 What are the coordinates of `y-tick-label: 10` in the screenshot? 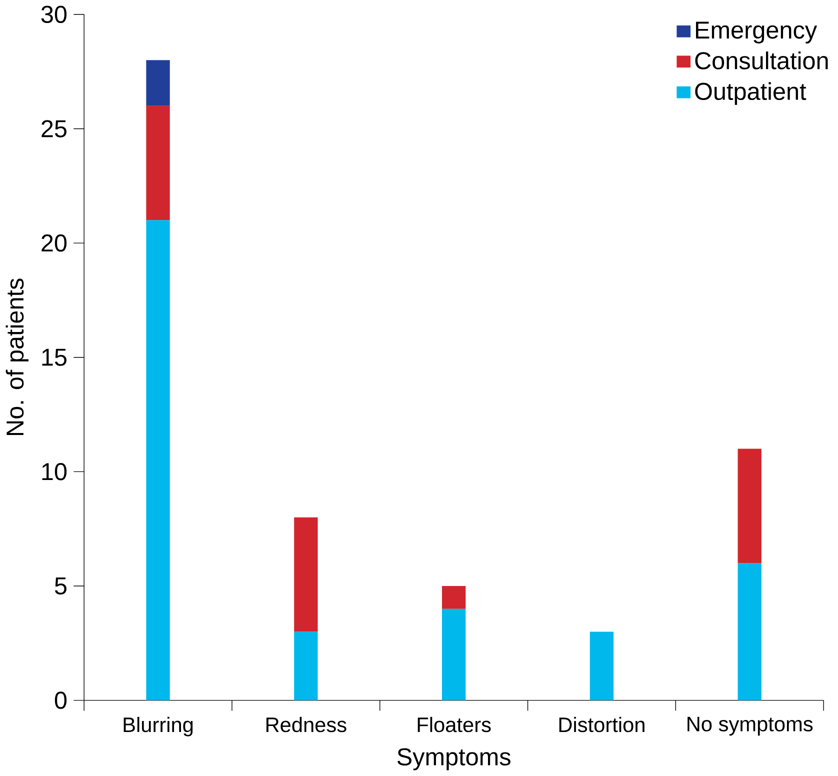 It's located at (54, 471).